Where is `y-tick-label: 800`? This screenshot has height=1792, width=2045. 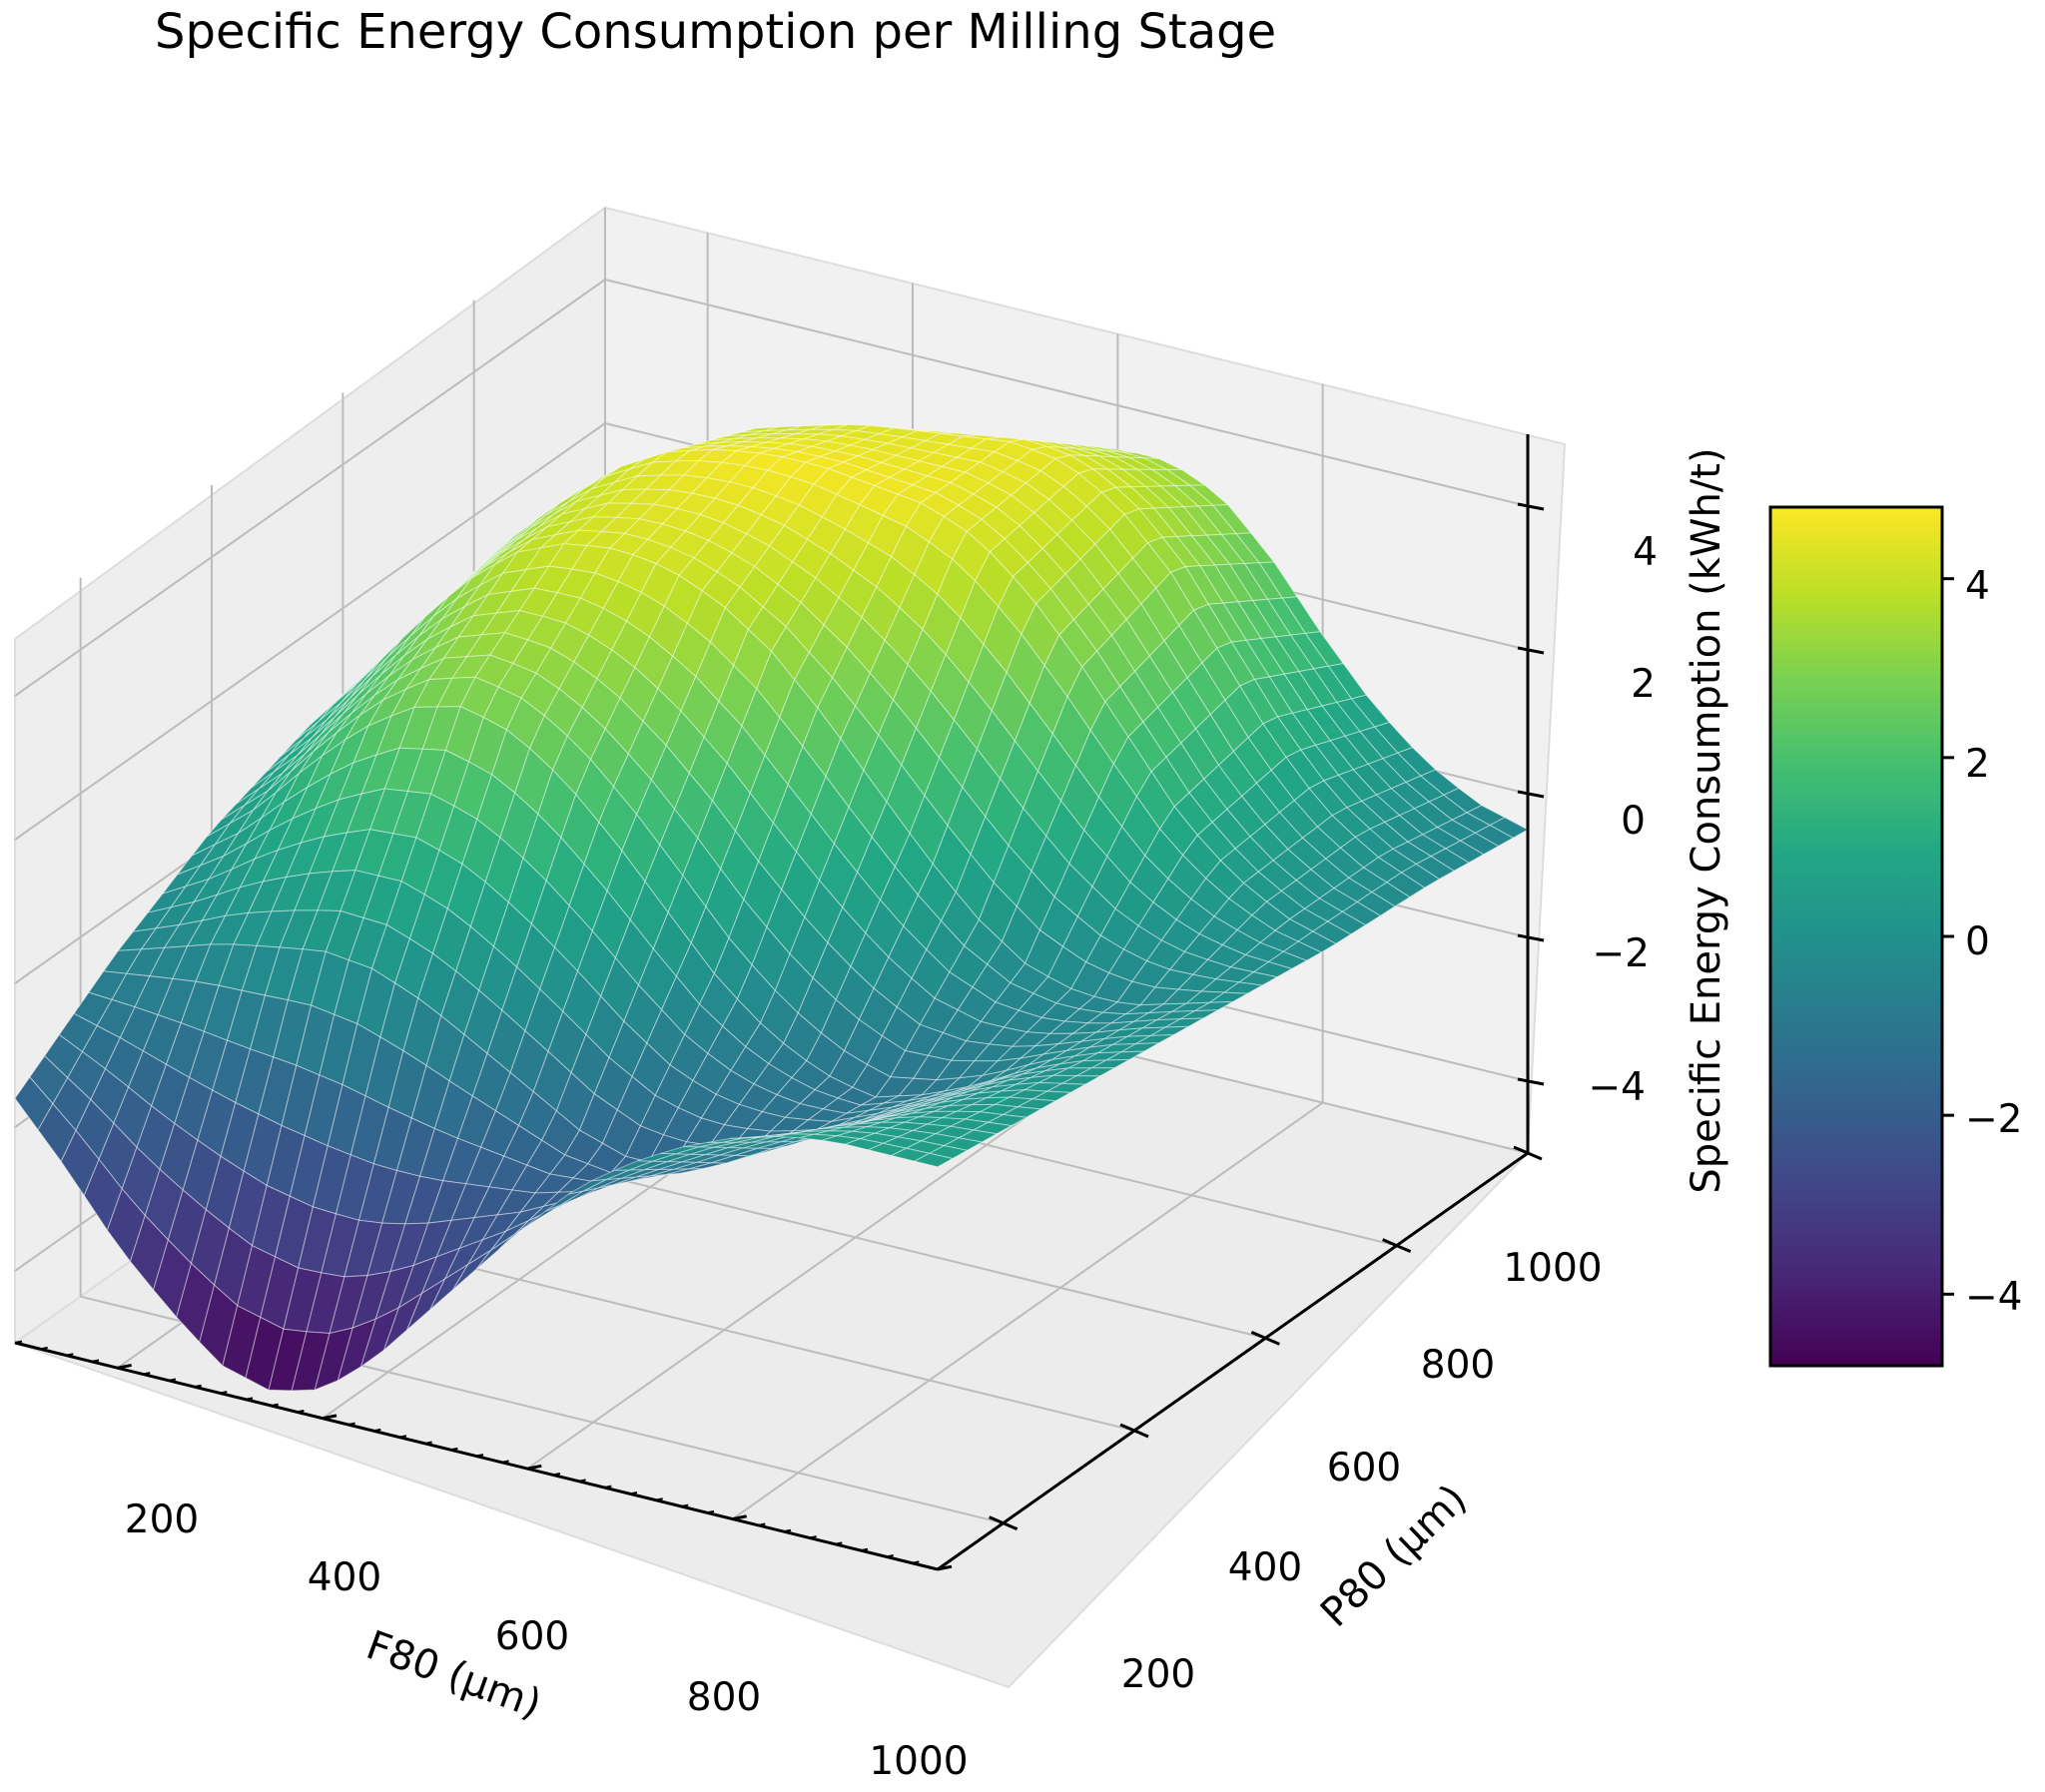 y-tick-label: 800 is located at coordinates (1458, 1365).